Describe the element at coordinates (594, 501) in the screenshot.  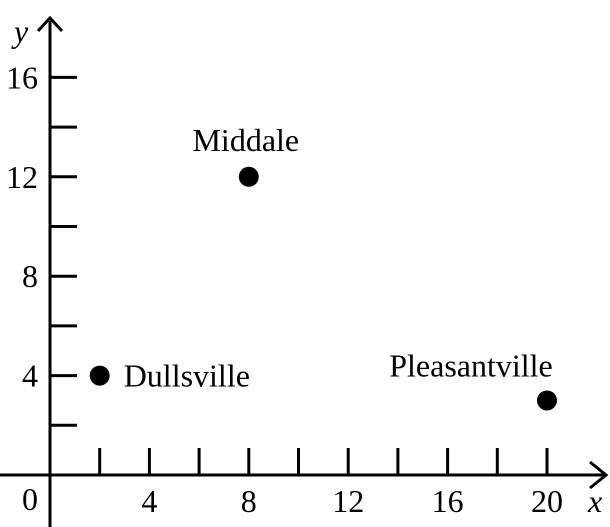
I see `x-axis-label: x` at that location.